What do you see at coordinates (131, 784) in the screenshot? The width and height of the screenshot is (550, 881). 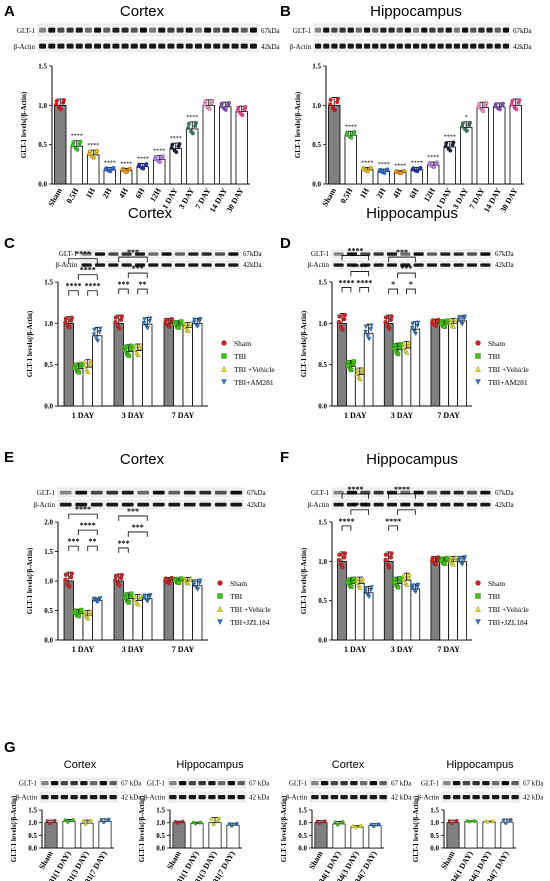 I see `blot-kda-label: 67 kDa` at bounding box center [131, 784].